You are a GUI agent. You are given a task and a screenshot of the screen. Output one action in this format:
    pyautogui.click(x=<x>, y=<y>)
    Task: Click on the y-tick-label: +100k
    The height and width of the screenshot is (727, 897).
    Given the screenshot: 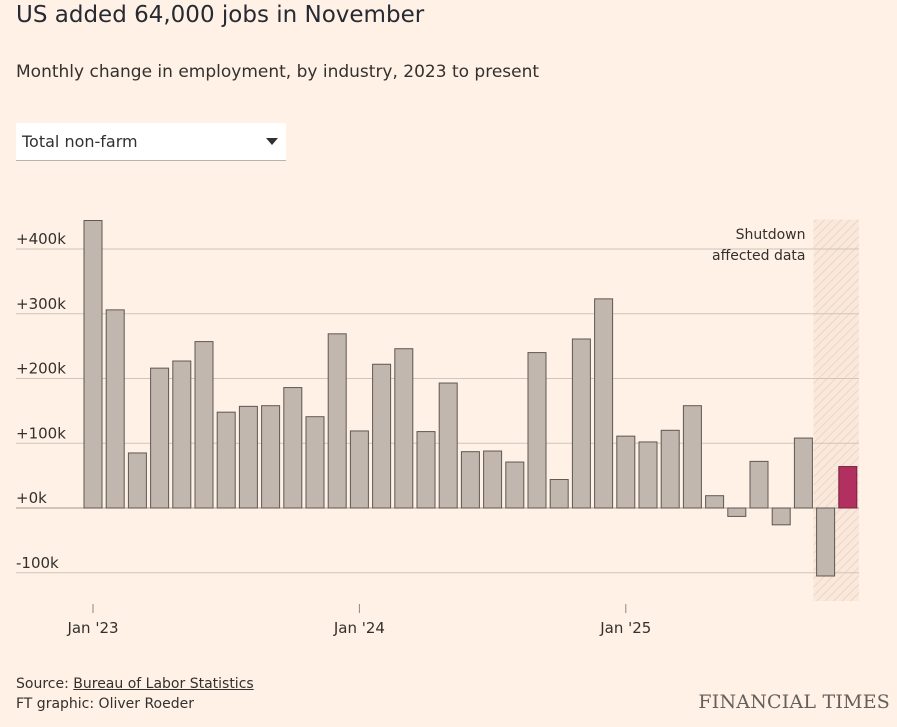 What is the action you would take?
    pyautogui.click(x=41, y=433)
    